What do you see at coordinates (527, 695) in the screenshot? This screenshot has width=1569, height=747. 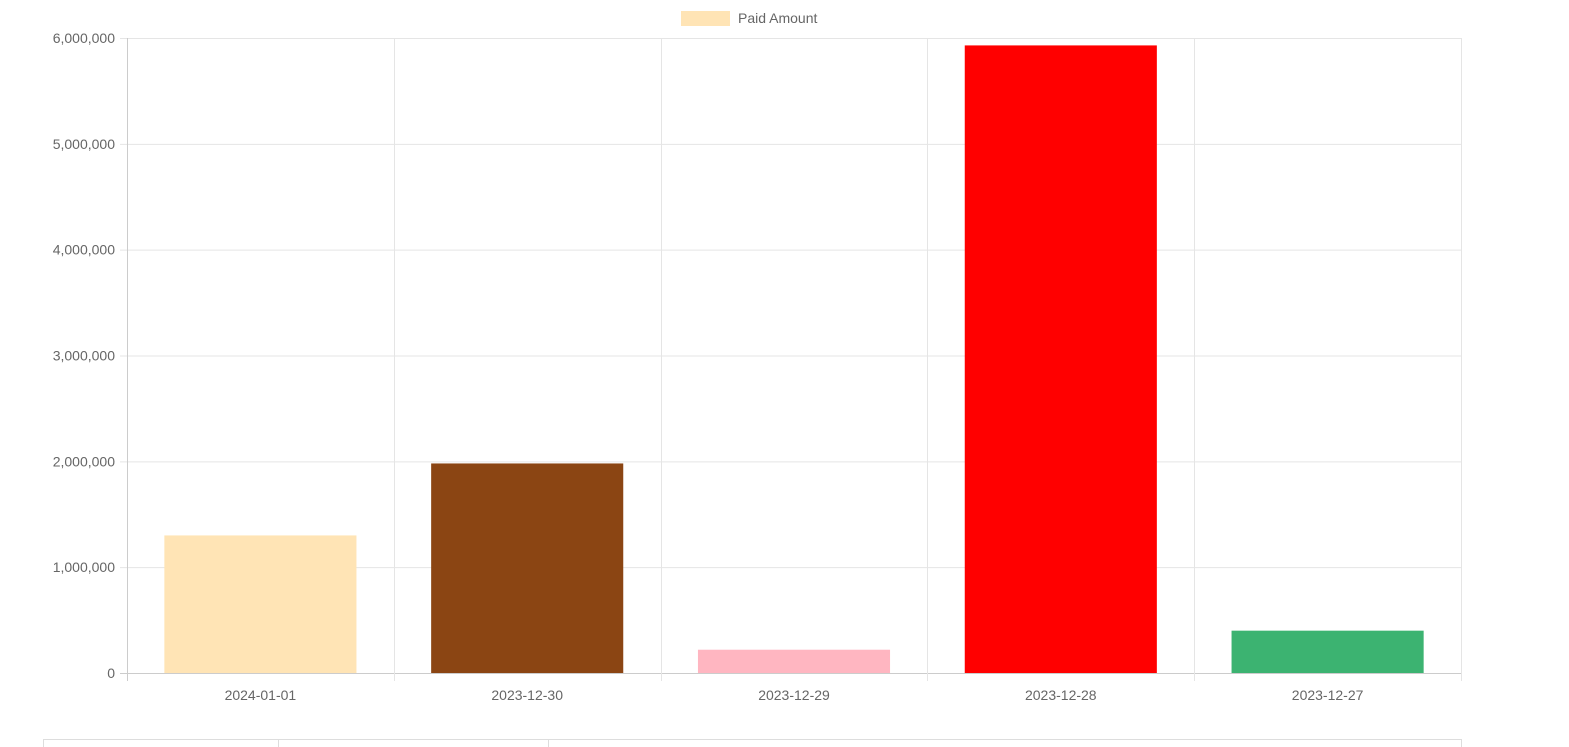 I see `x-tick-label: 2023-12-30` at bounding box center [527, 695].